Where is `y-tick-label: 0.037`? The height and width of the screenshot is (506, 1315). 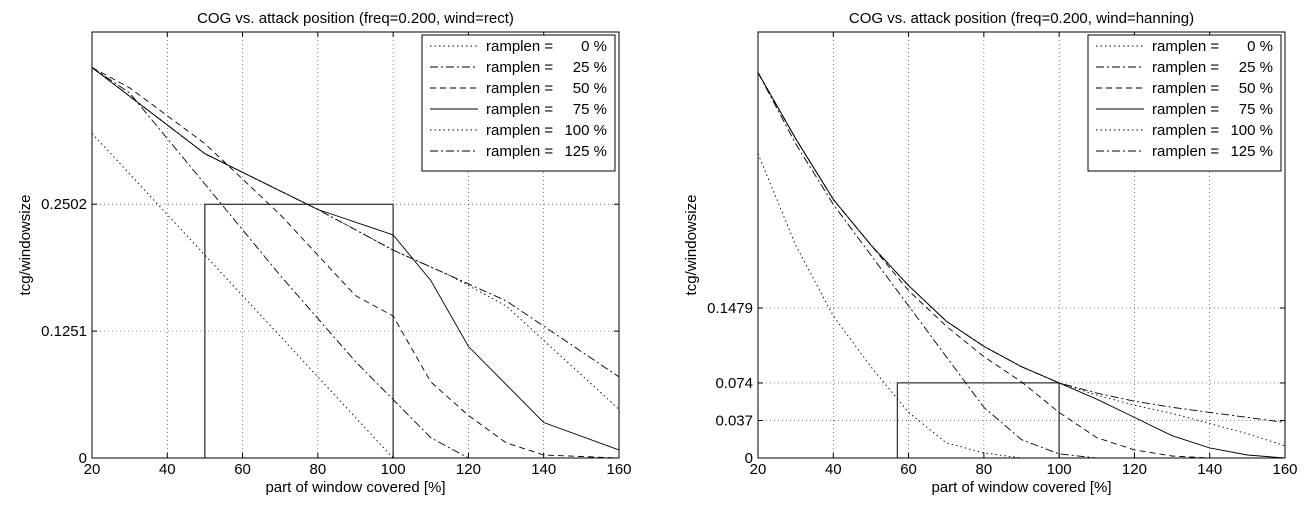 y-tick-label: 0.037 is located at coordinates (734, 420).